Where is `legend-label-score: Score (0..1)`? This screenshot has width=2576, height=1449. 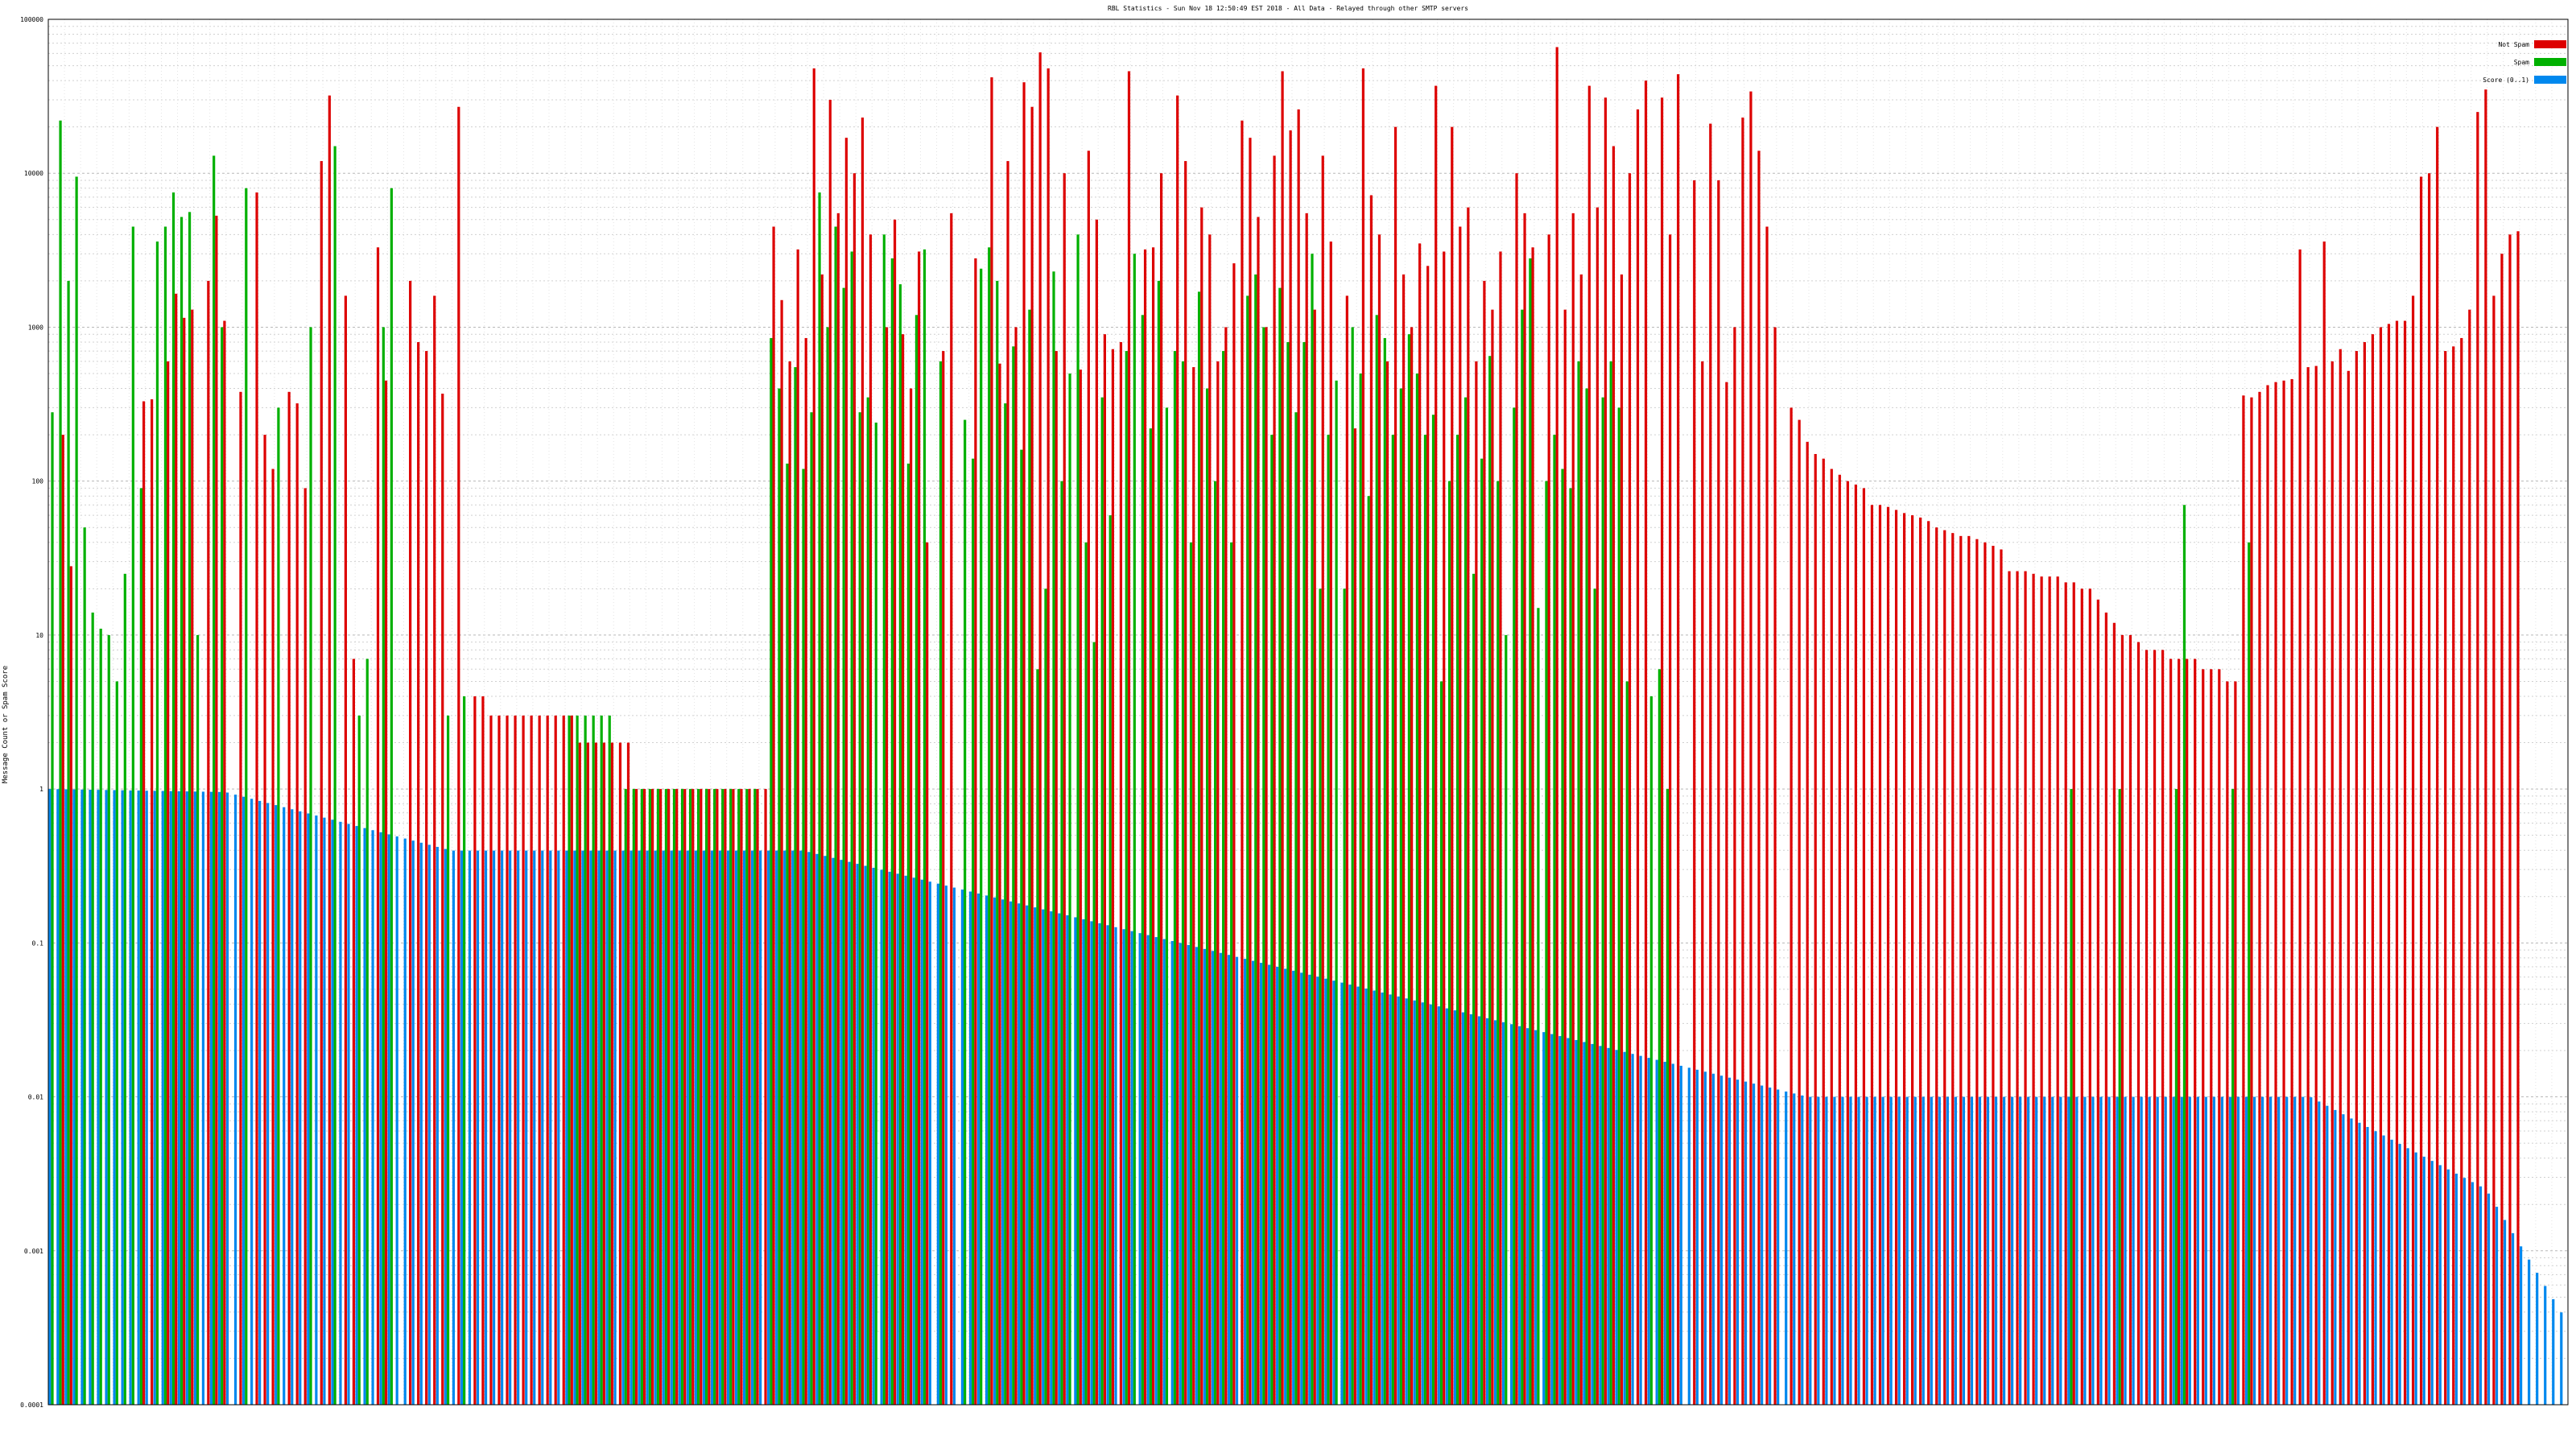 legend-label-score: Score (0..1) is located at coordinates (2506, 80).